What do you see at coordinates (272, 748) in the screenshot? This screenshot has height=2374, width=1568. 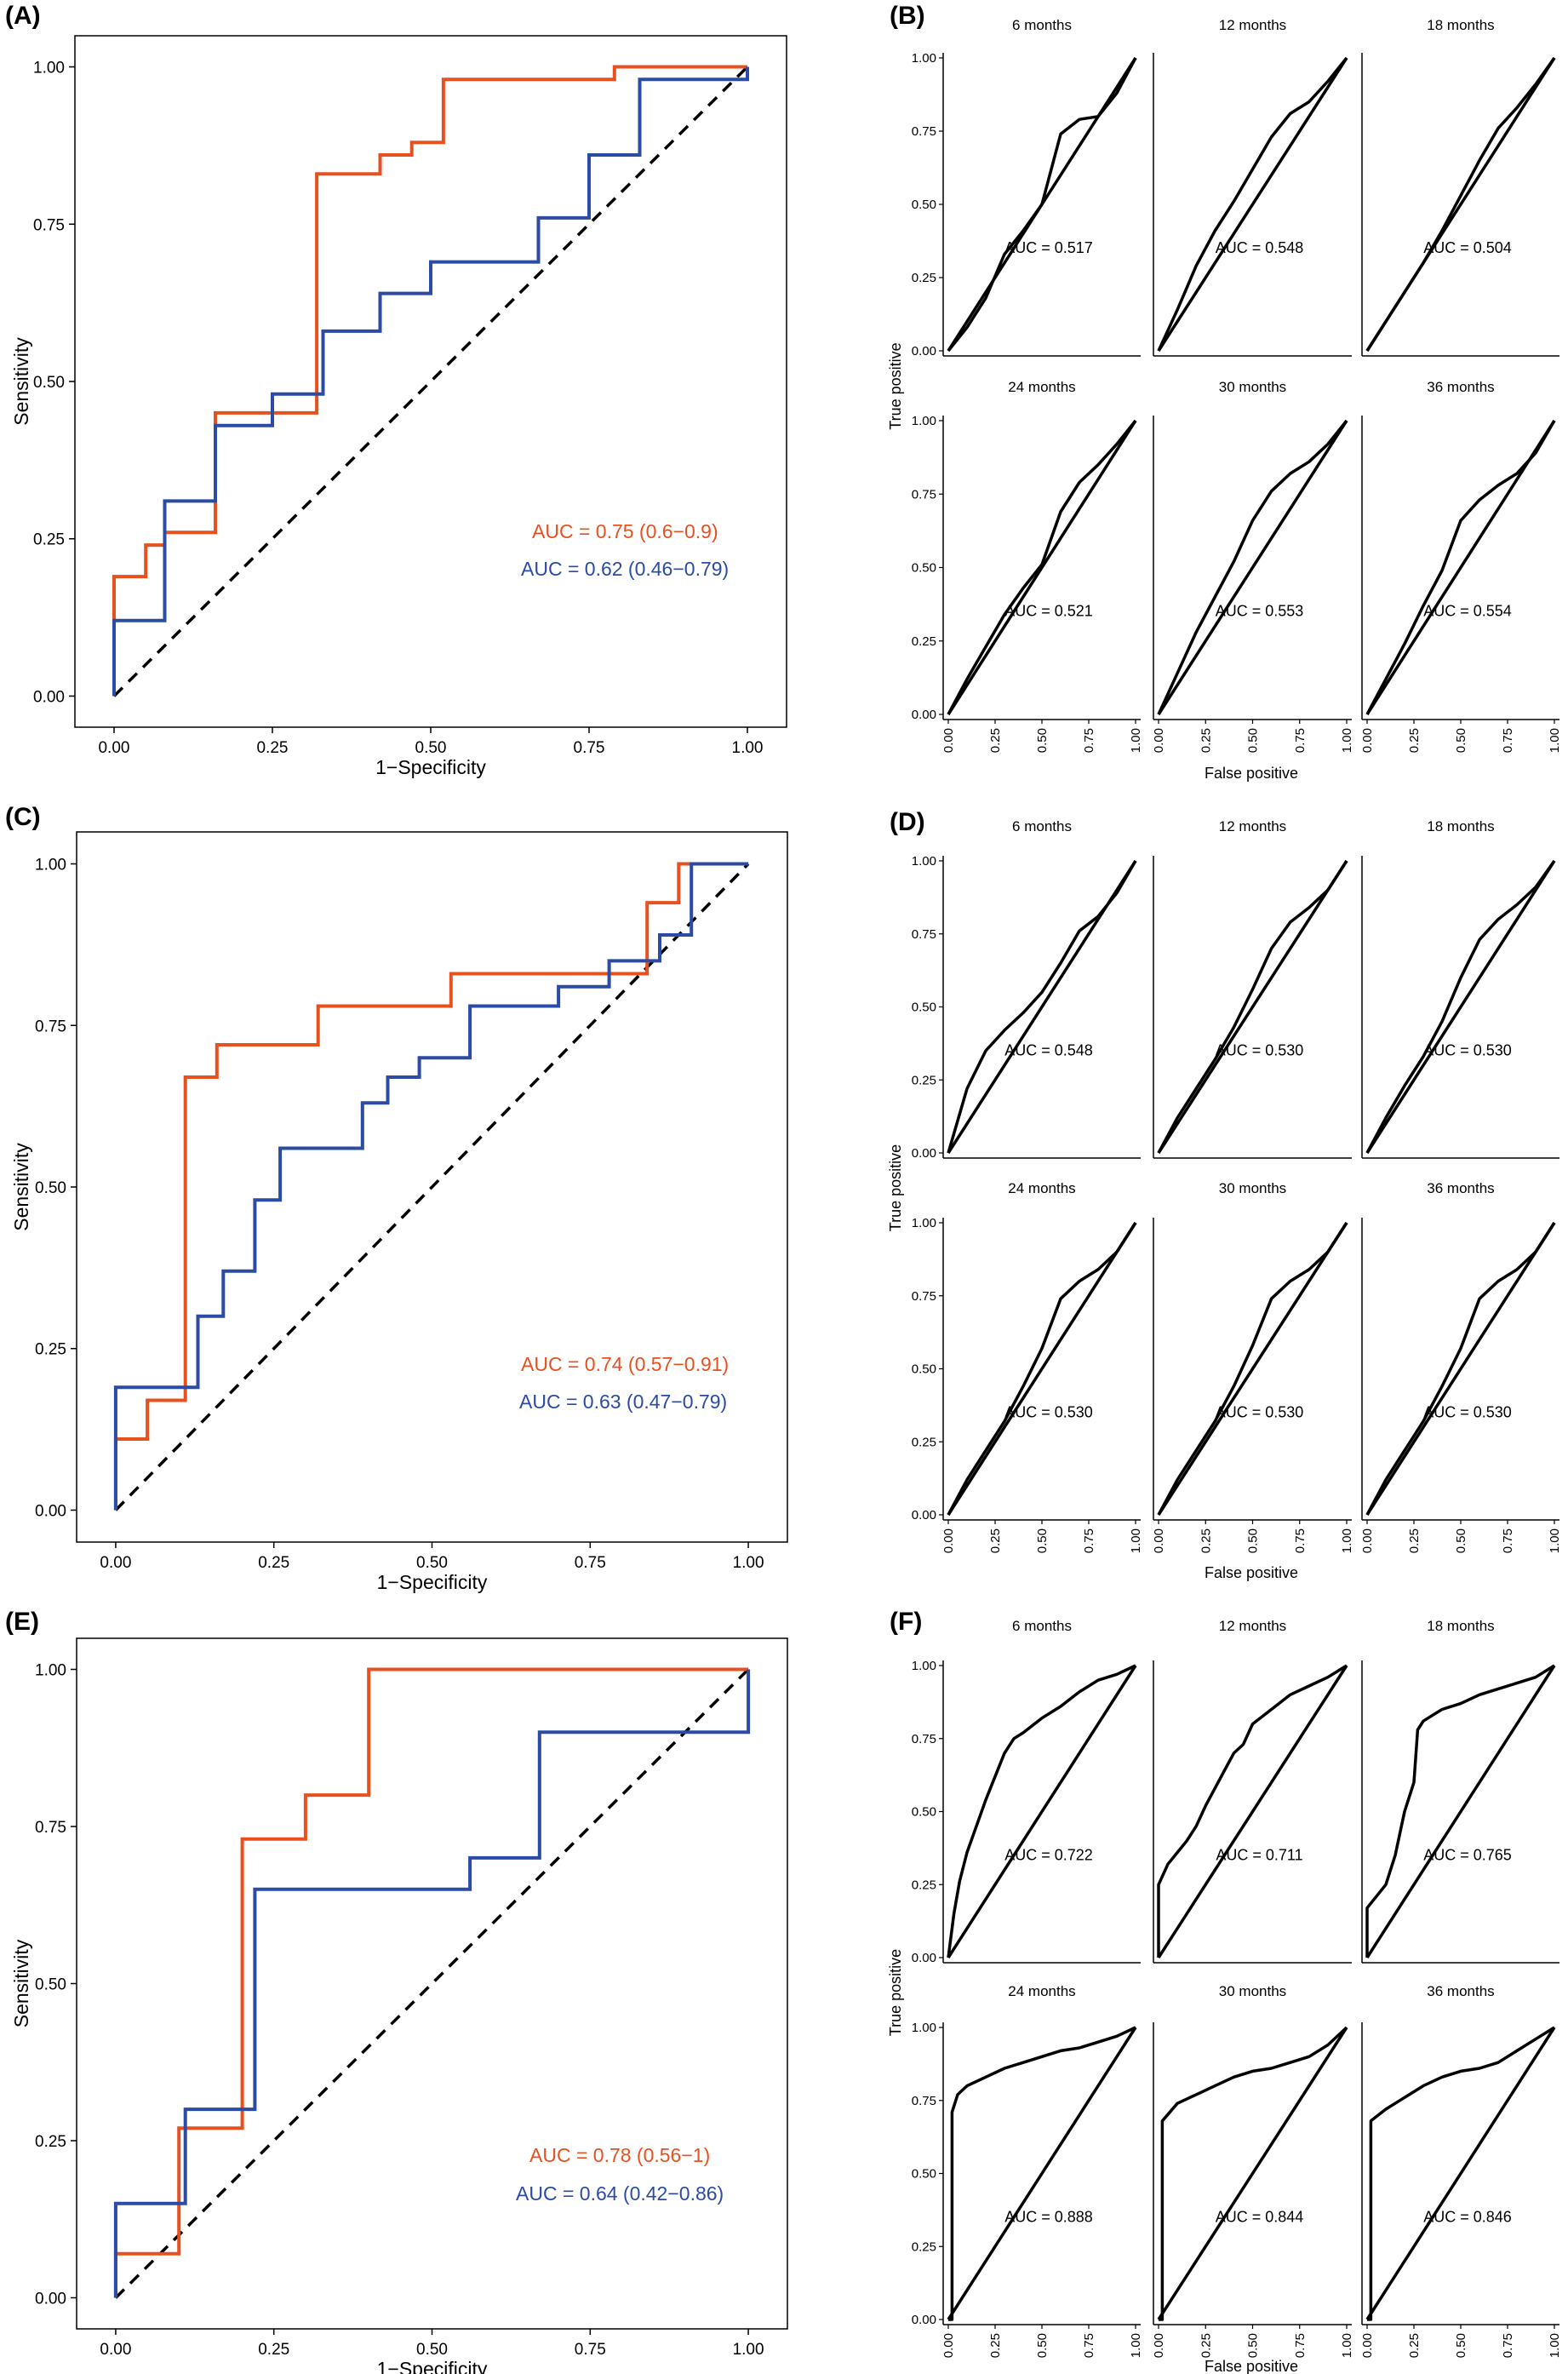 I see `x-tick-label: 0.25` at bounding box center [272, 748].